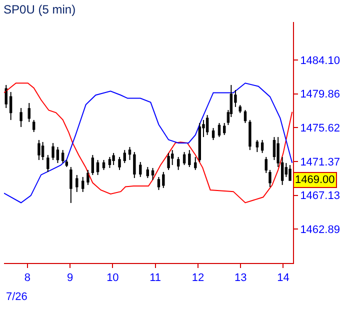 The width and height of the screenshot is (356, 327). Describe the element at coordinates (40, 9) in the screenshot. I see `chart-title: SP0U (5 min)` at that location.